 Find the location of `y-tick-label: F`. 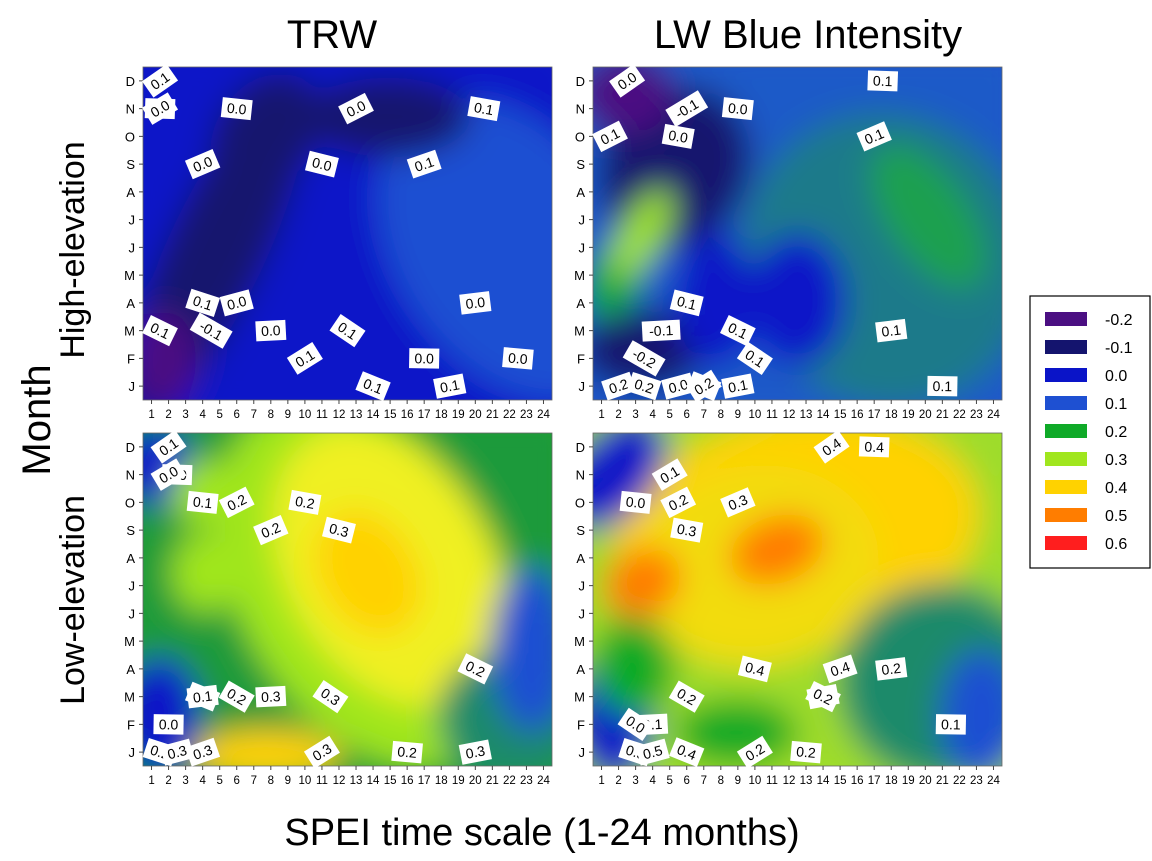

y-tick-label: F is located at coordinates (581, 724).